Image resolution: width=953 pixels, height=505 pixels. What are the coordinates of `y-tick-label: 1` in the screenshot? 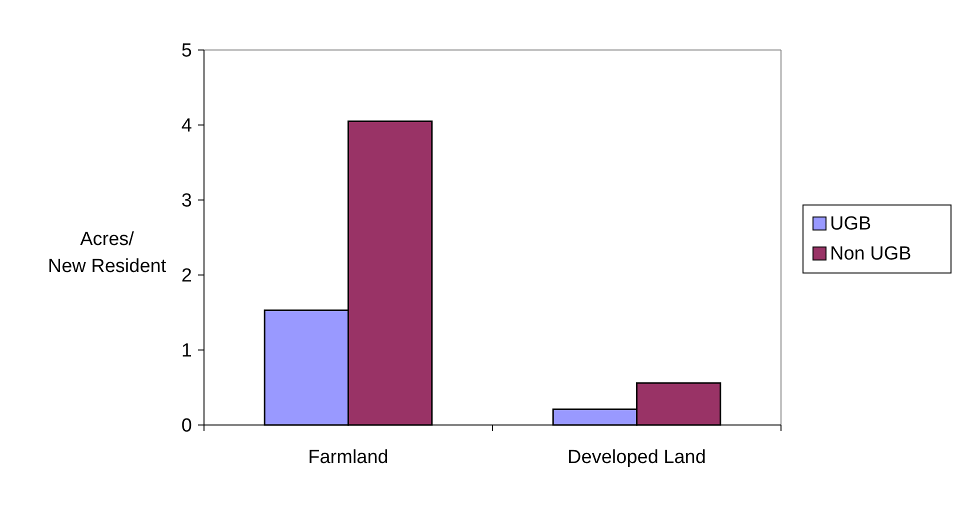 It's located at (186, 351).